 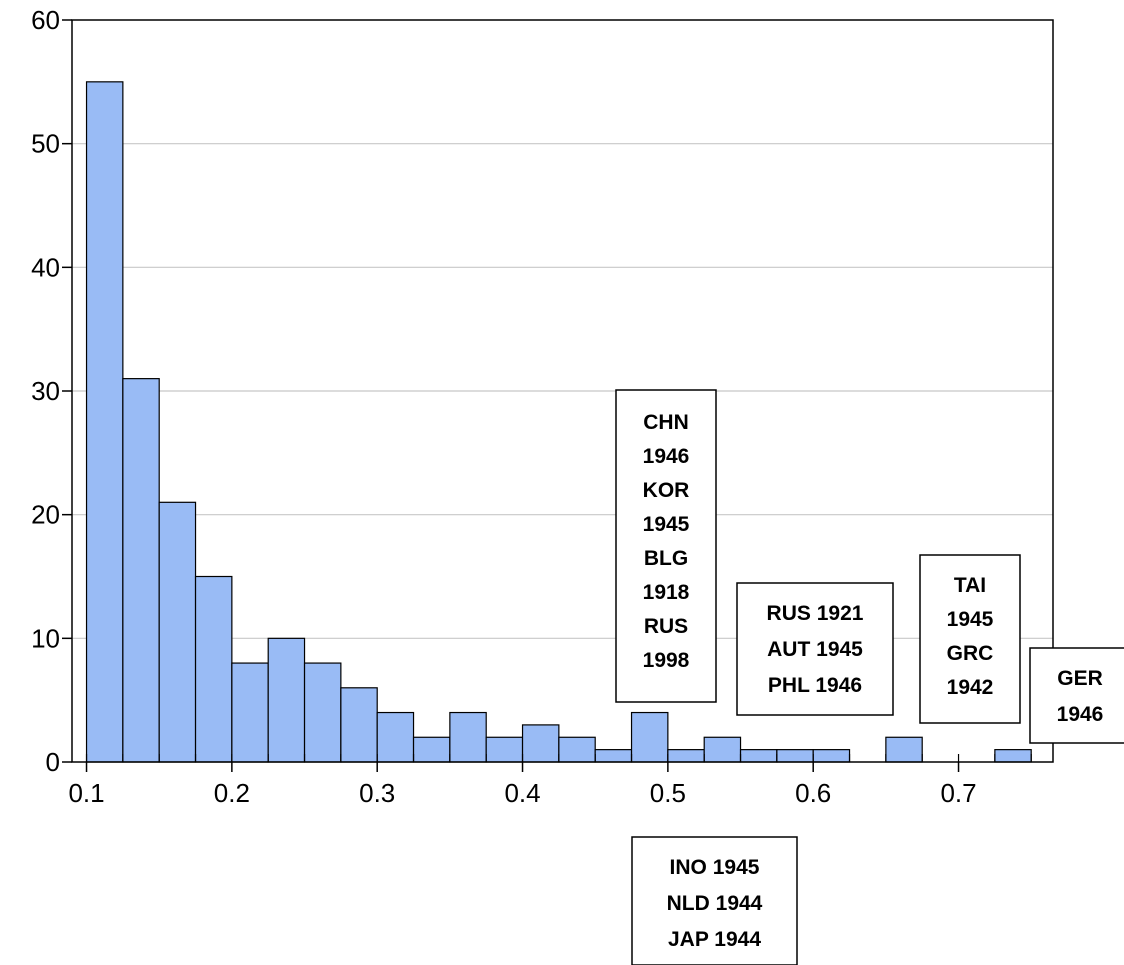 What do you see at coordinates (45, 391) in the screenshot?
I see `y-tick-label: 30` at bounding box center [45, 391].